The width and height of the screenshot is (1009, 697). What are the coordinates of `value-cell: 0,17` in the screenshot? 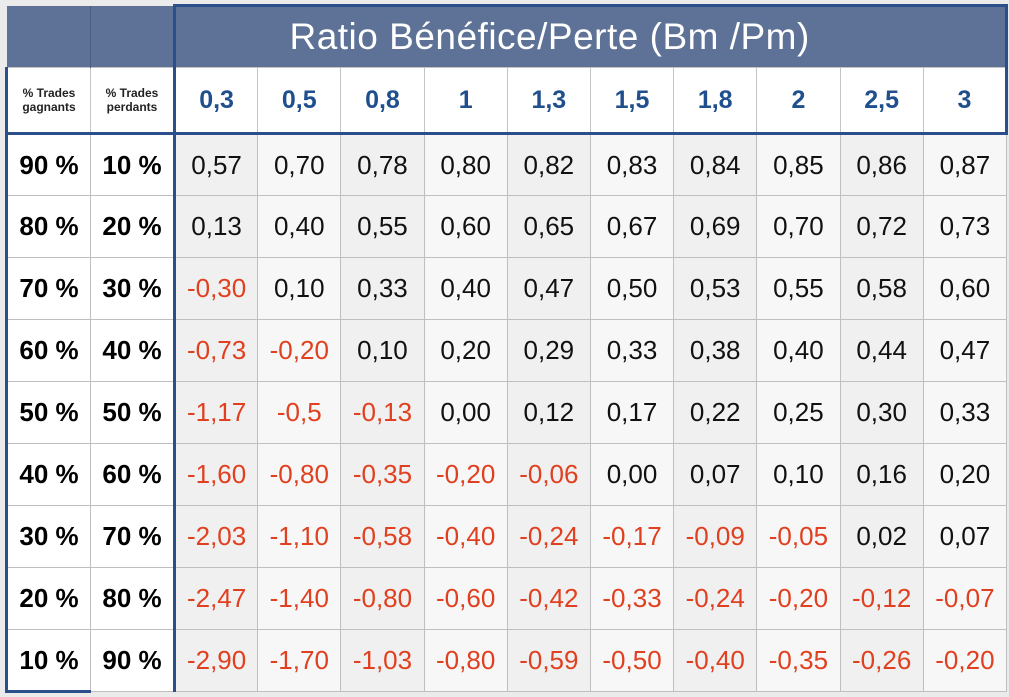 It's located at (632, 412).